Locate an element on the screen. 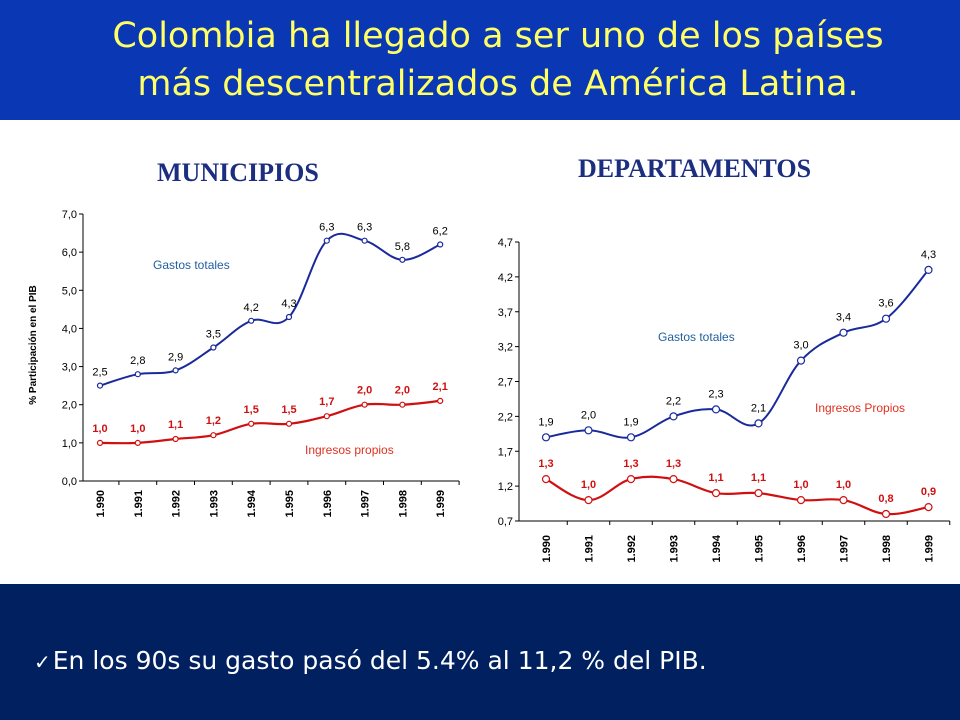 Image resolution: width=960 pixels, height=720 pixels. y-tick-label: 1,2 is located at coordinates (505, 487).